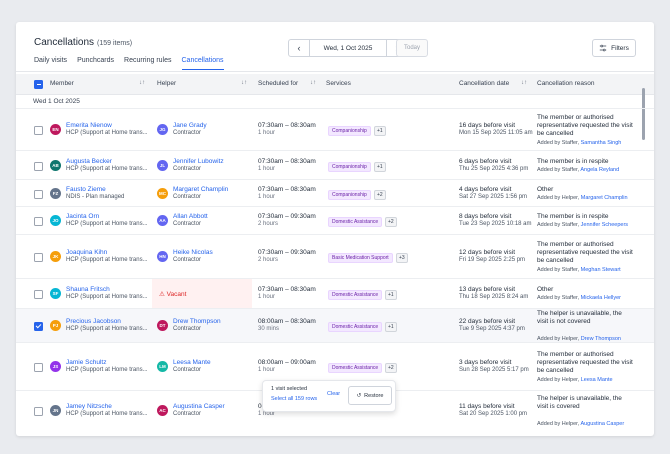  Describe the element at coordinates (287, 321) in the screenshot. I see `scheduled-time: 08:00am – 08:30am` at that location.